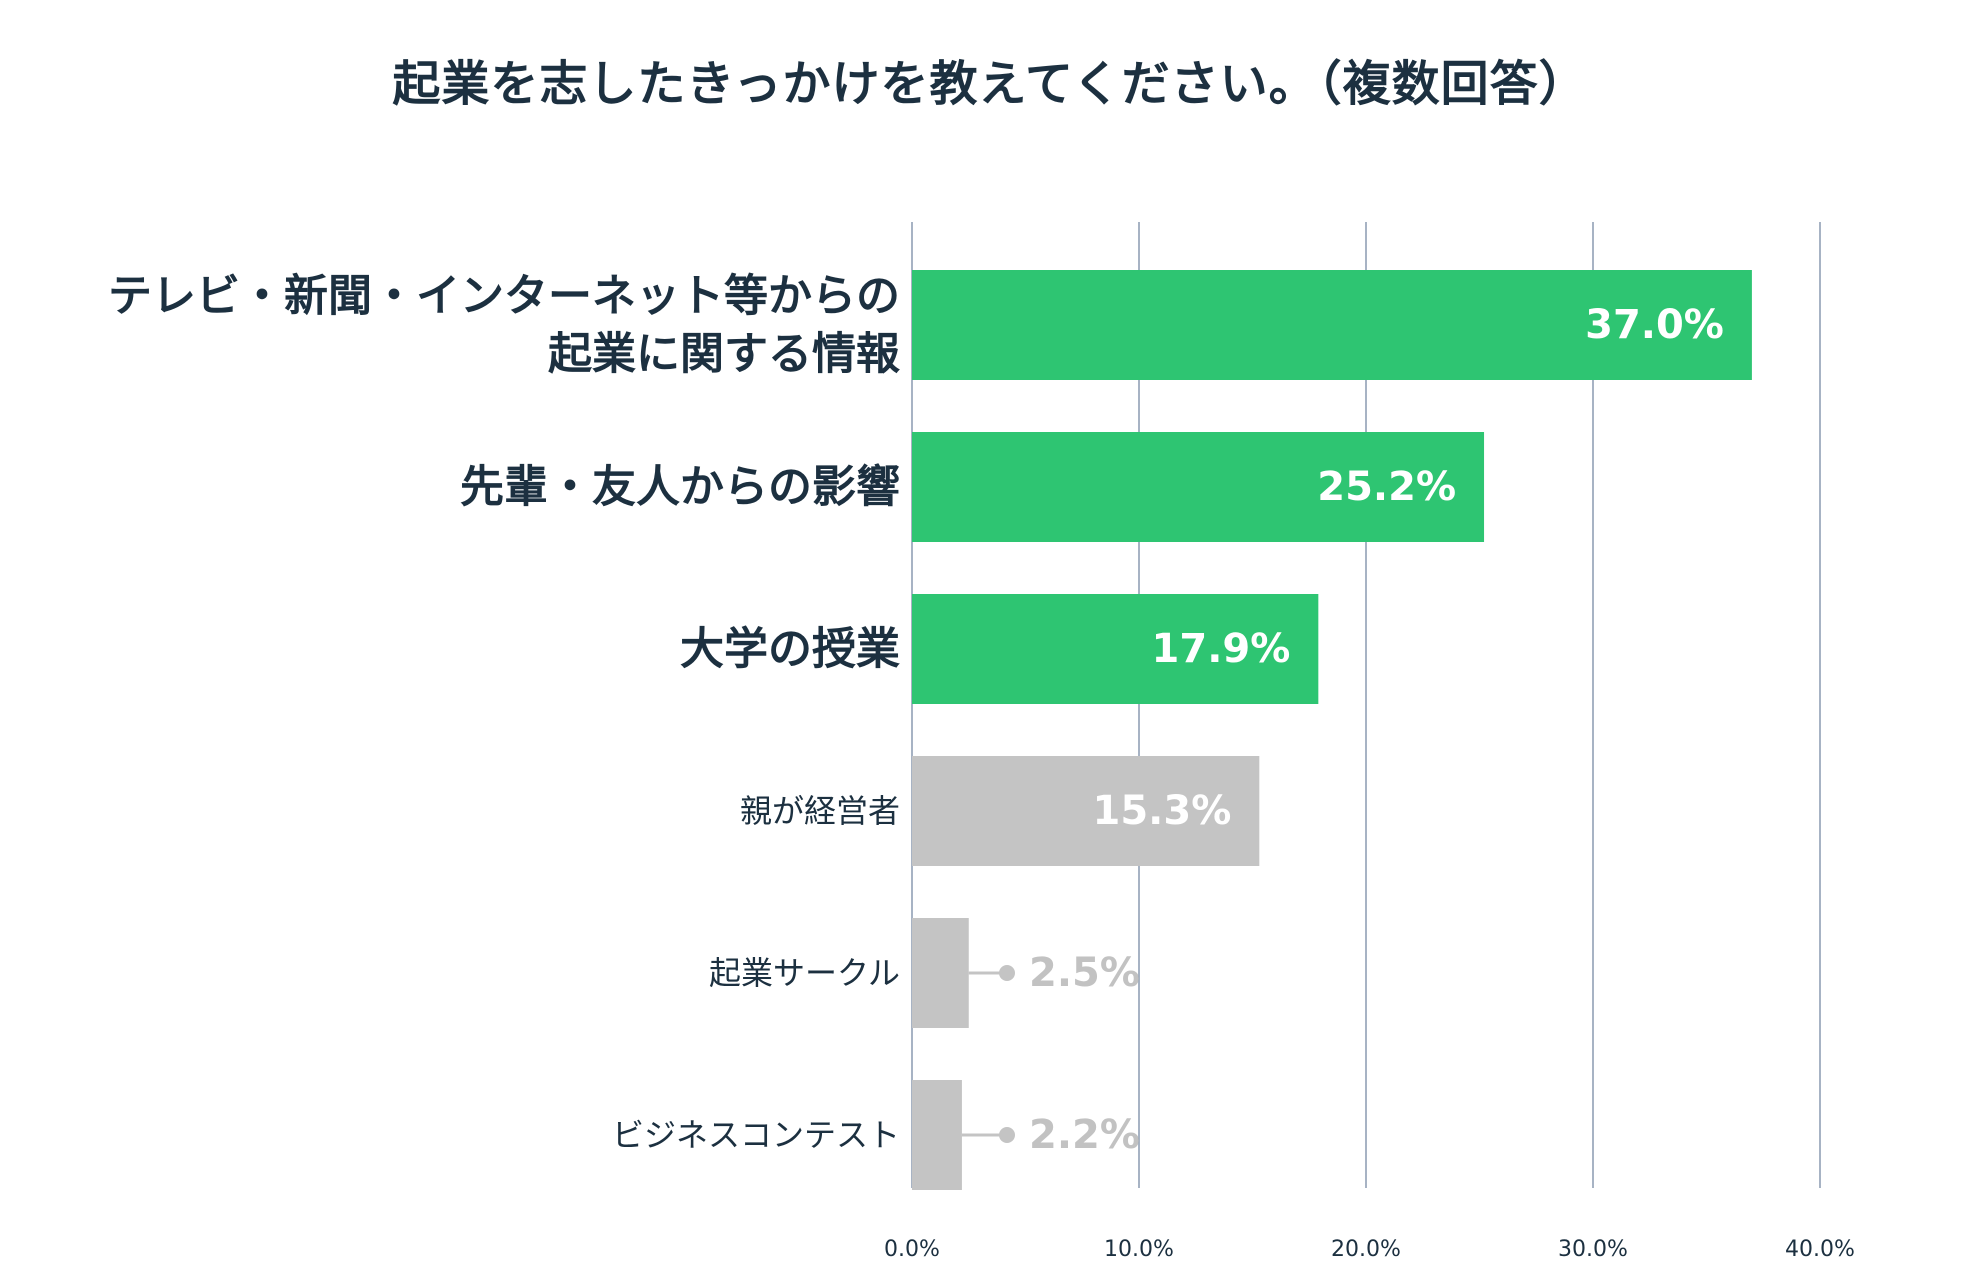 This screenshot has width=1980, height=1280. I want to click on x-tick-label: 10.0%, so click(1139, 1249).